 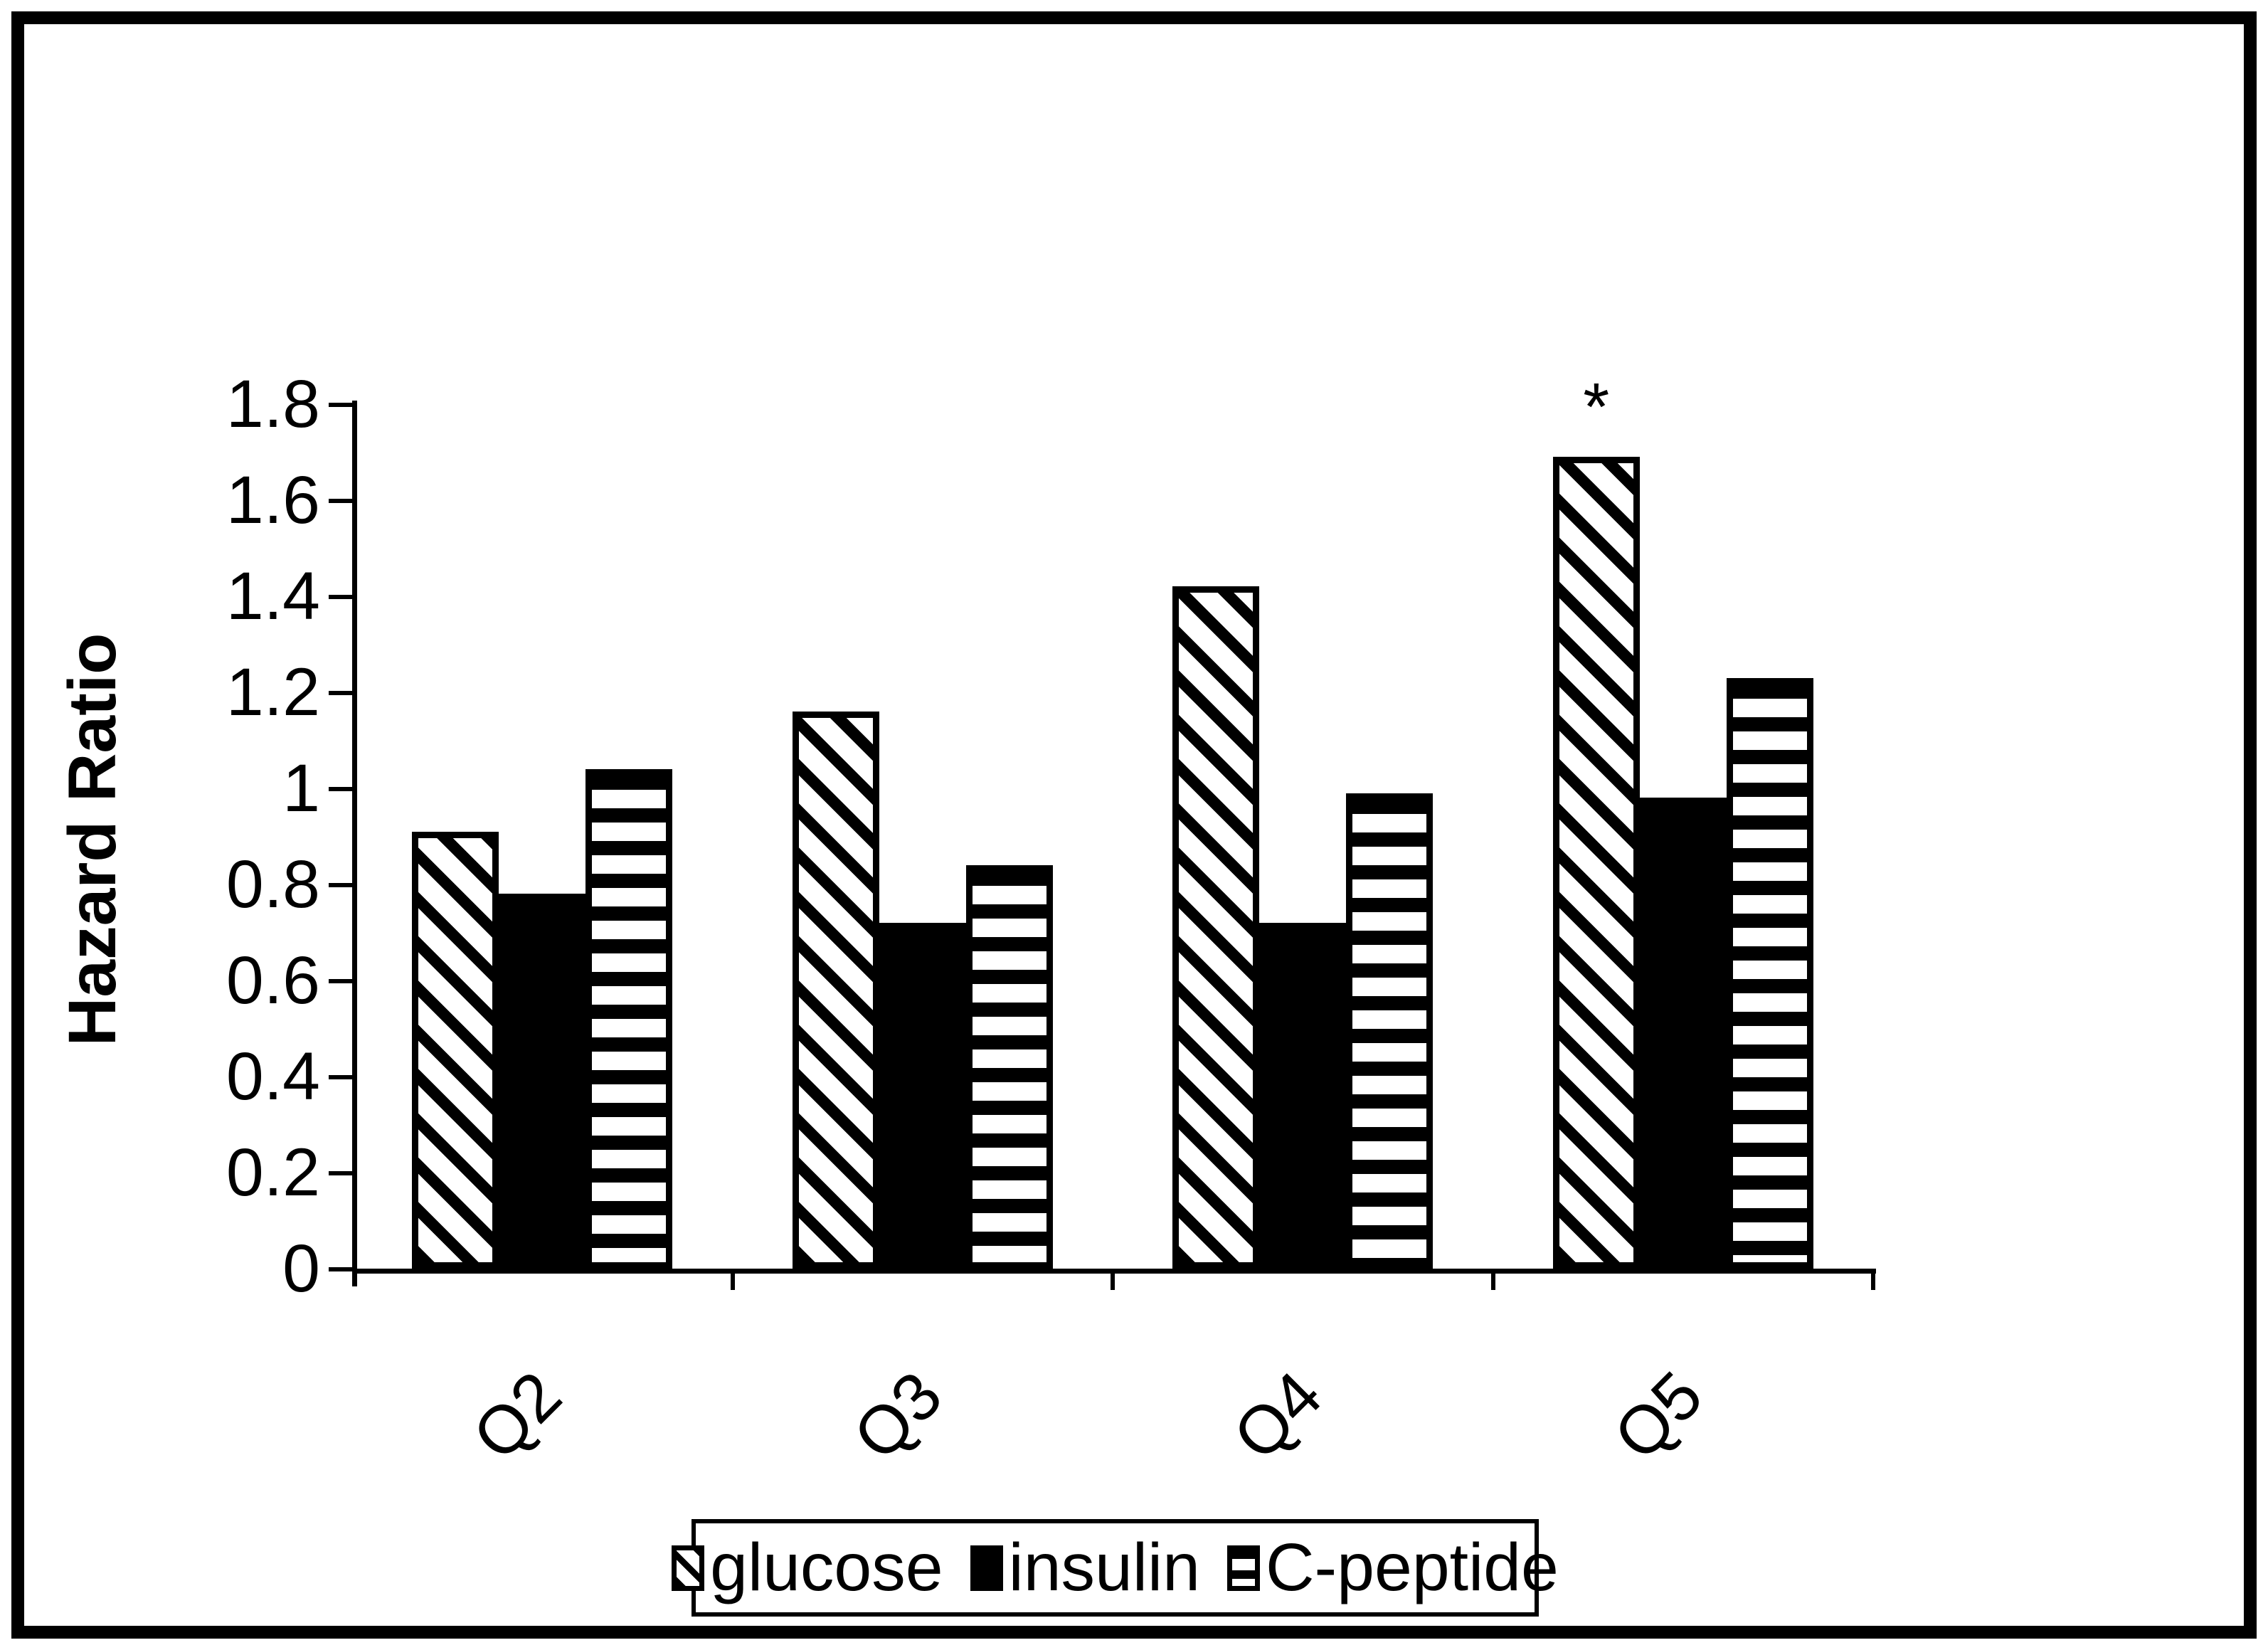 I want to click on legend-label-insulin: insulin, so click(x=1104, y=1568).